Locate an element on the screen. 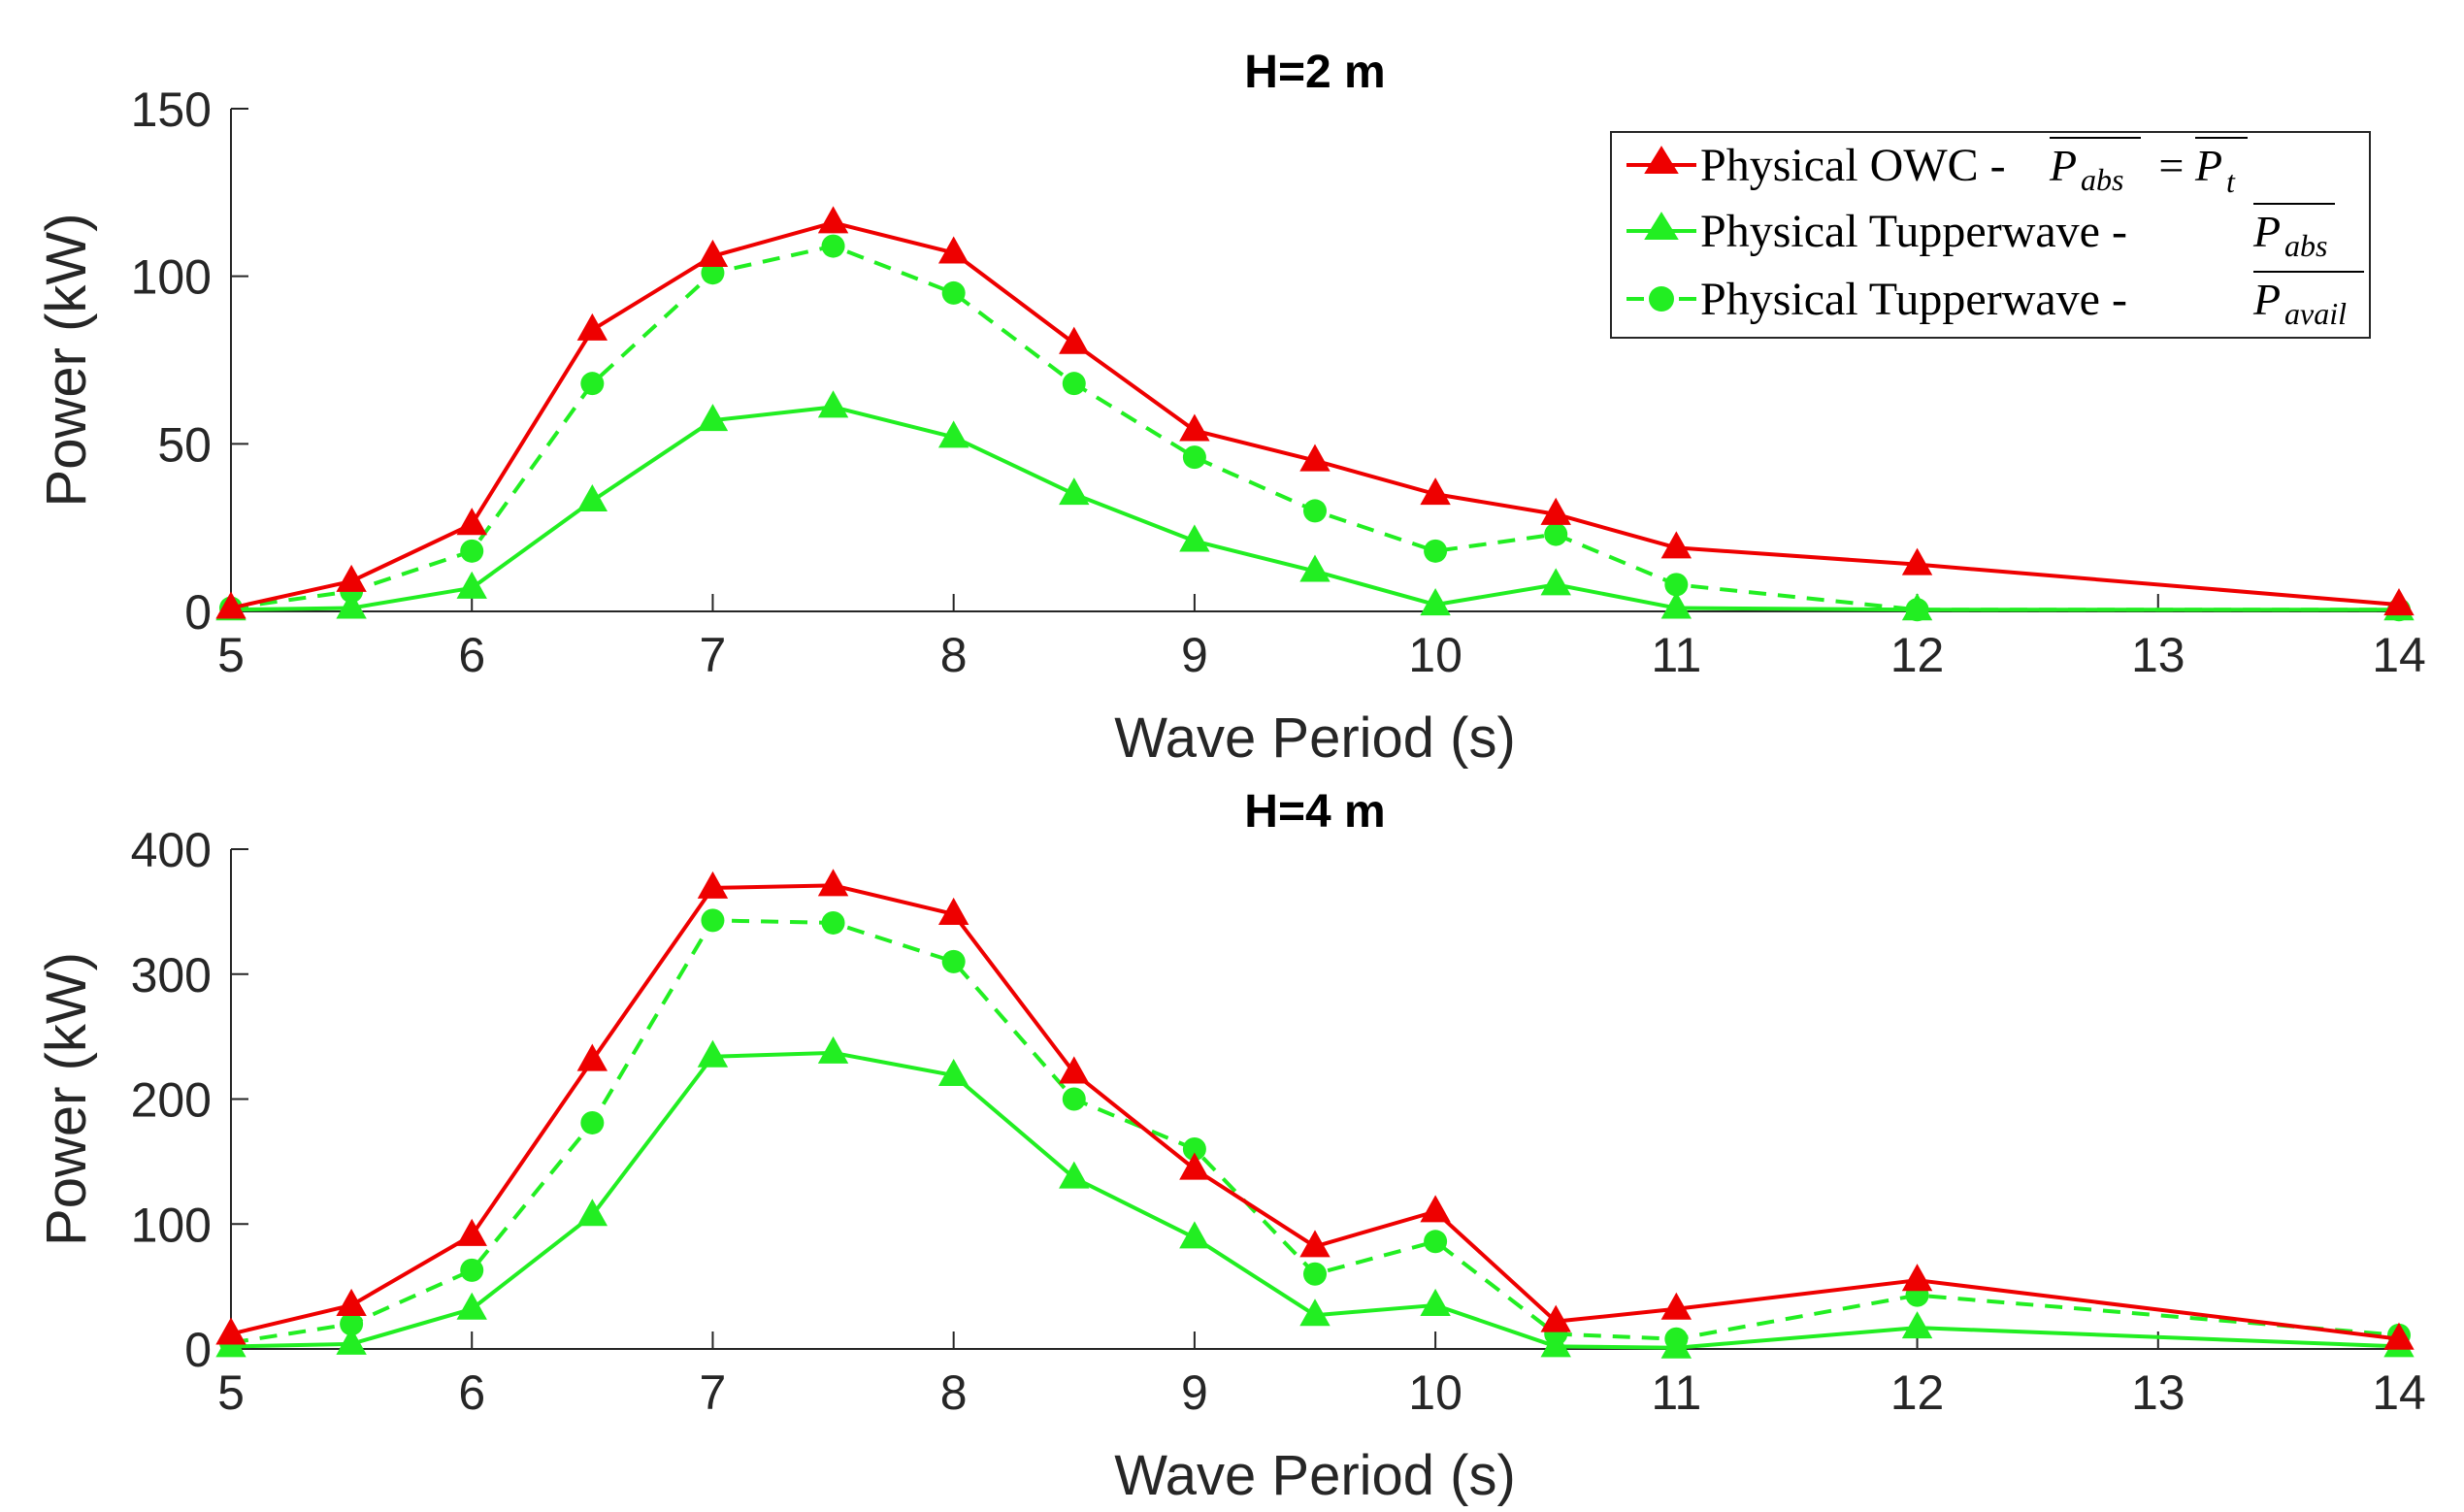 The width and height of the screenshot is (2464, 1512). legend-math-tupper-avail: P is located at coordinates (2266, 299).